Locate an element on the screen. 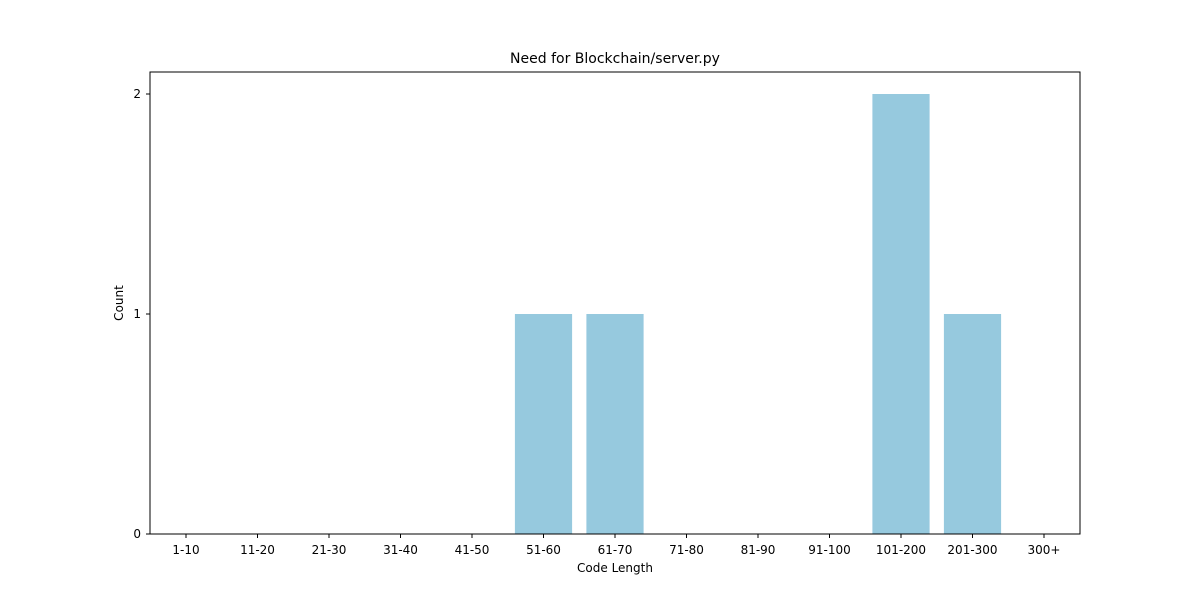 The image size is (1200, 600). y-tick-label: 0 is located at coordinates (137, 534).